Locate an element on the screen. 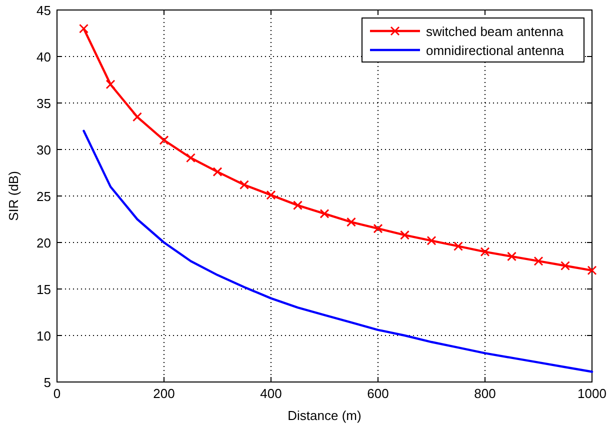  y-tick-label: 10 is located at coordinates (43, 336).